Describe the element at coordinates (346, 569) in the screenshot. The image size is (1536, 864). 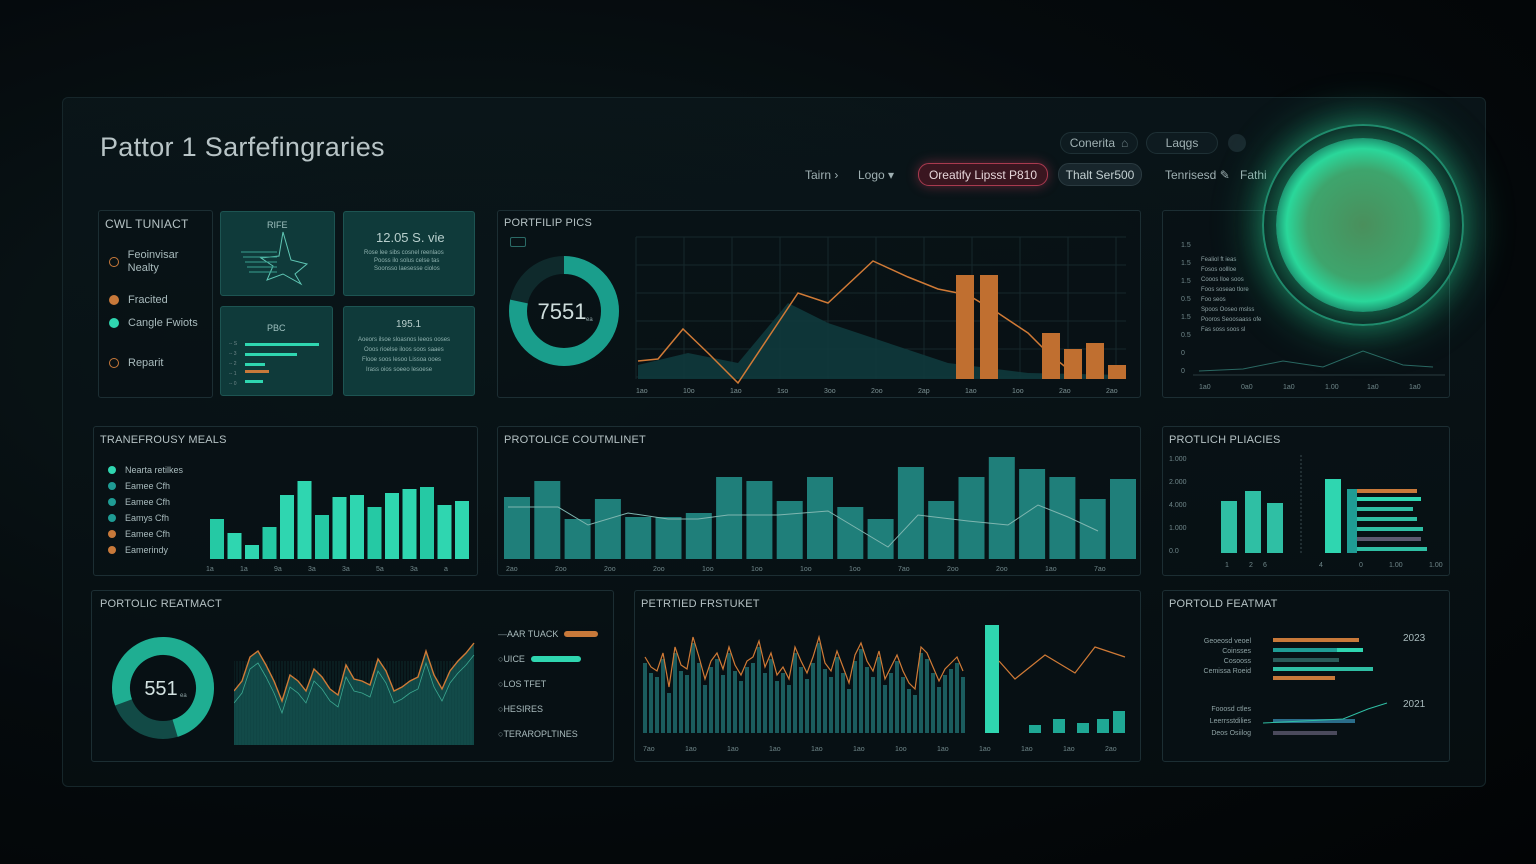
I see `x-tick-label: 3a` at that location.